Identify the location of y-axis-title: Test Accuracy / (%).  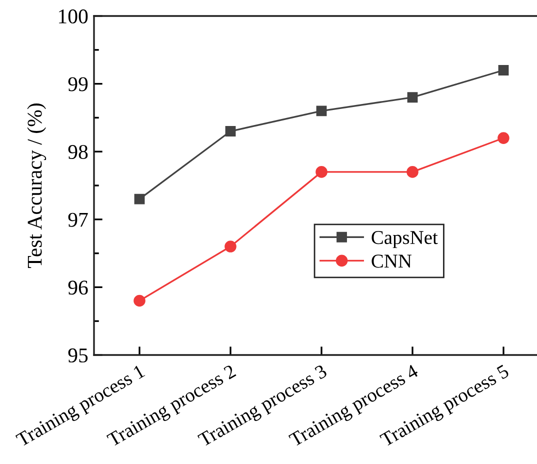
(36, 186).